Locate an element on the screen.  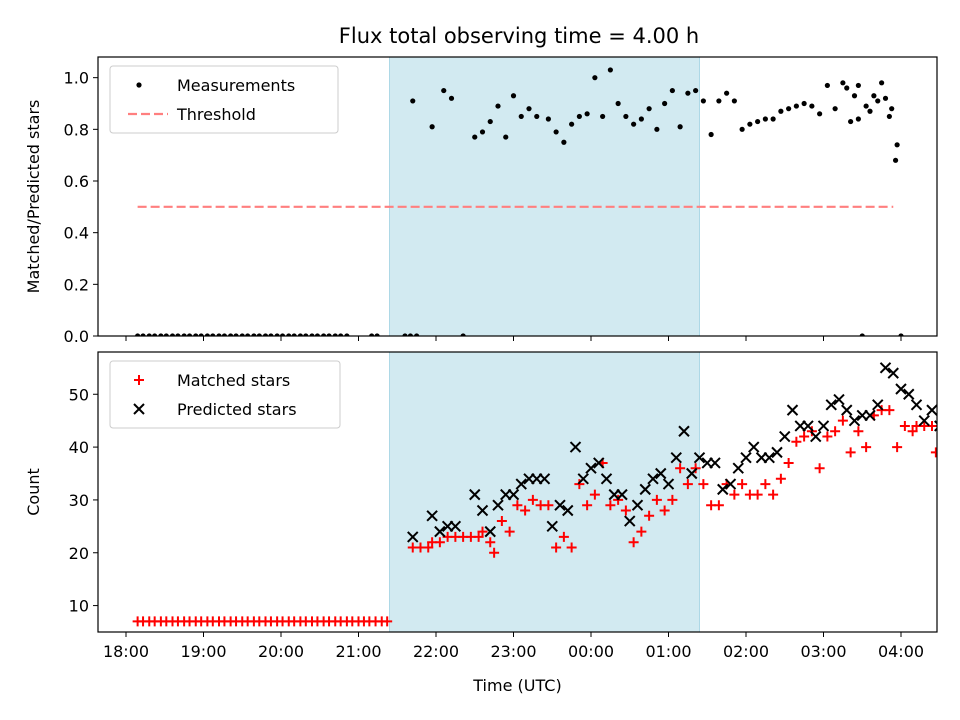
y-tick-label: 20 is located at coordinates (79, 553).